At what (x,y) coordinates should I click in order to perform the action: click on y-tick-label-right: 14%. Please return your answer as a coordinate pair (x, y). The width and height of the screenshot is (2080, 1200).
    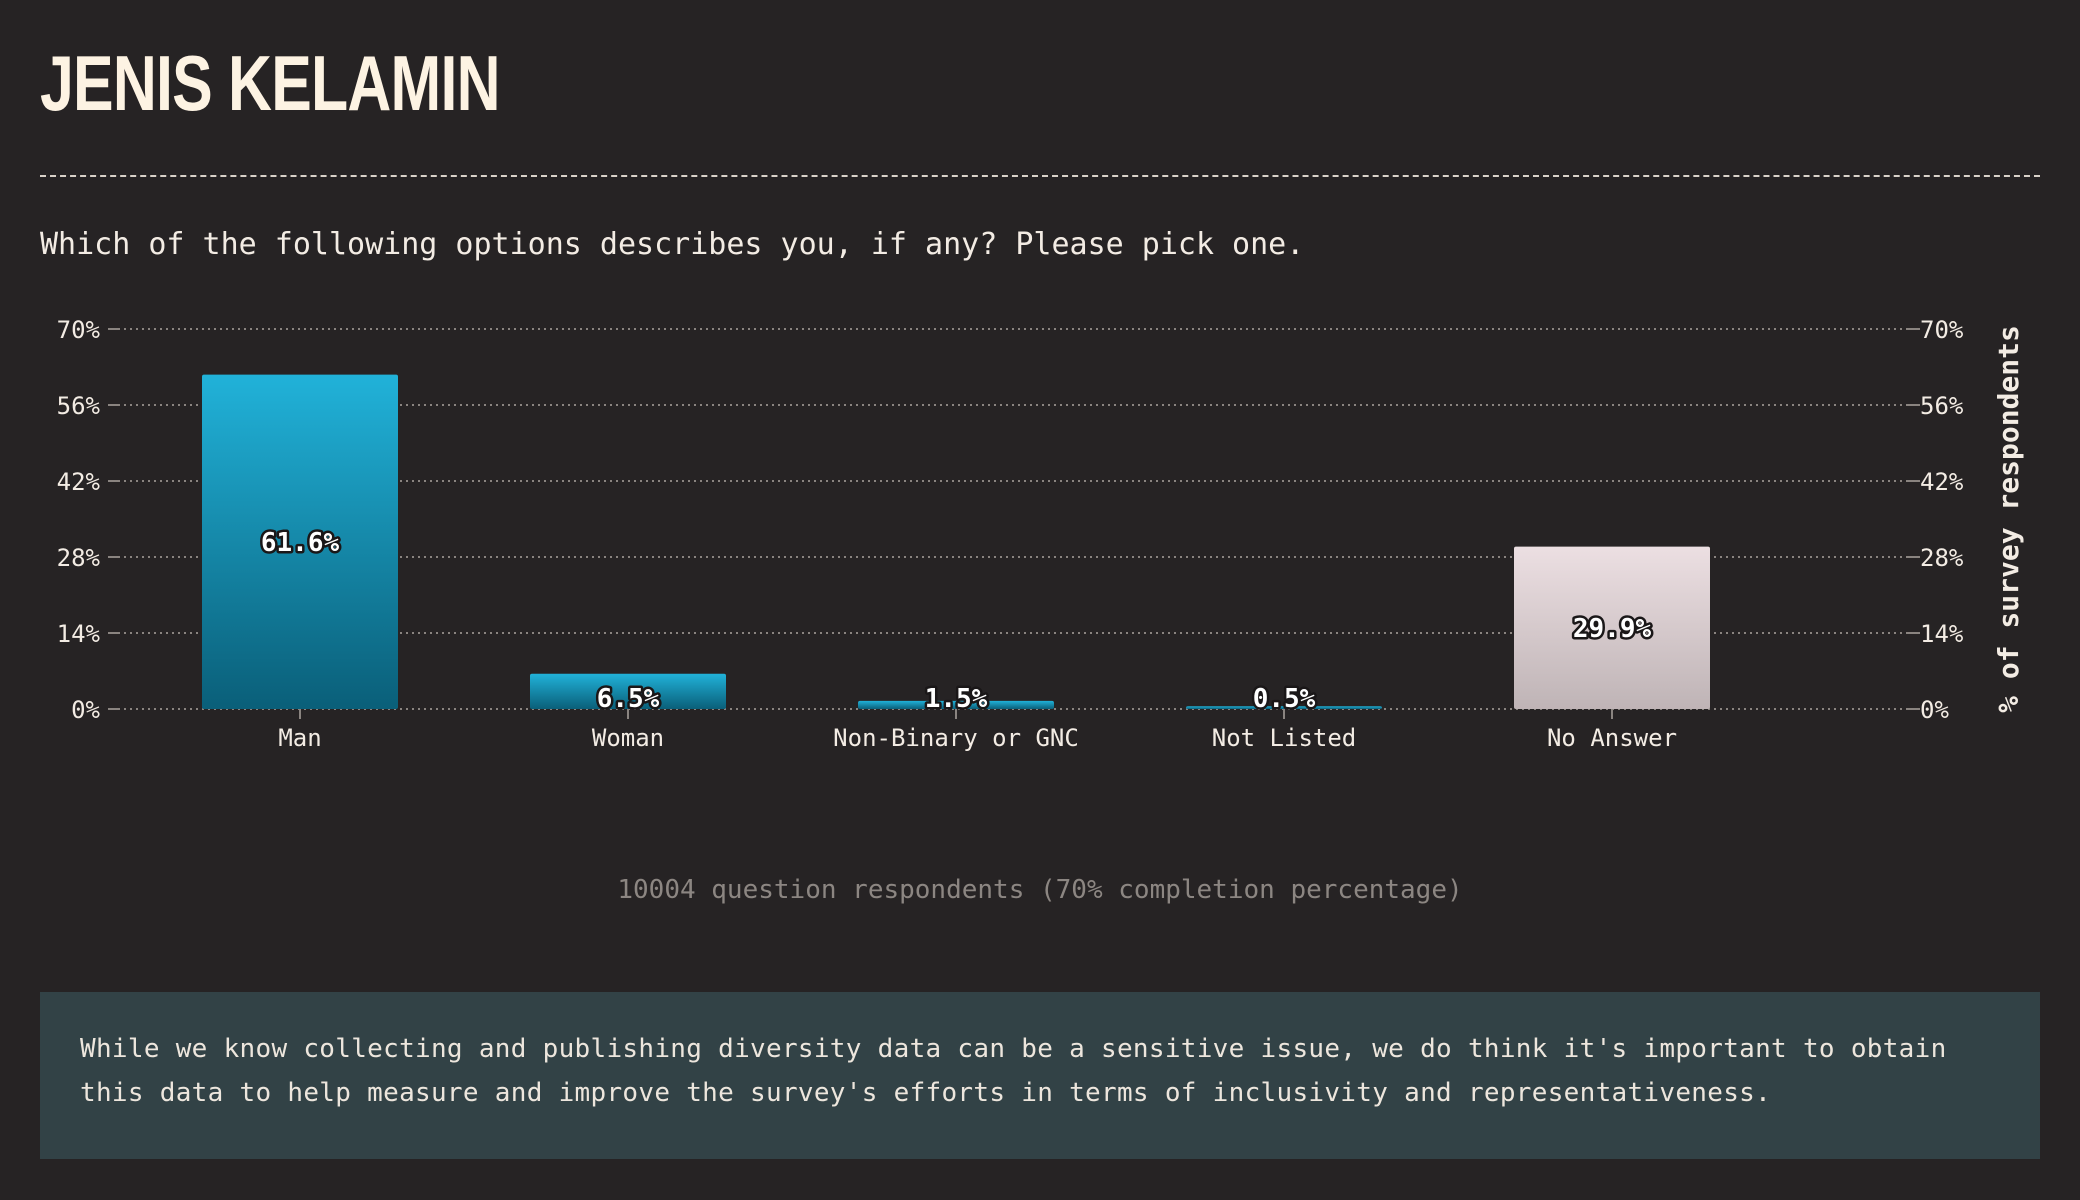
    Looking at the image, I should click on (1942, 634).